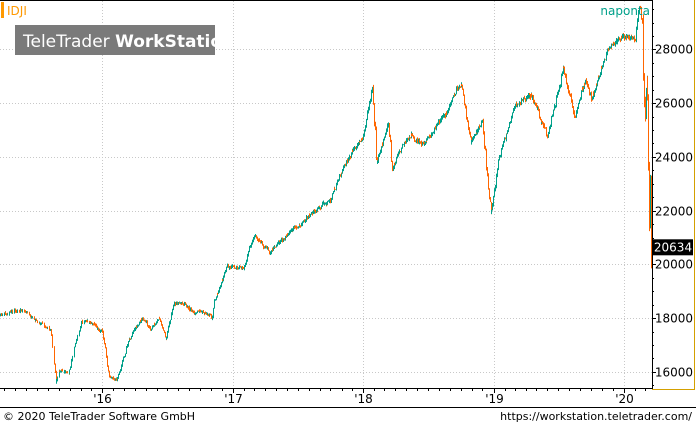 The width and height of the screenshot is (696, 427). I want to click on x-tick-label: '18, so click(363, 399).